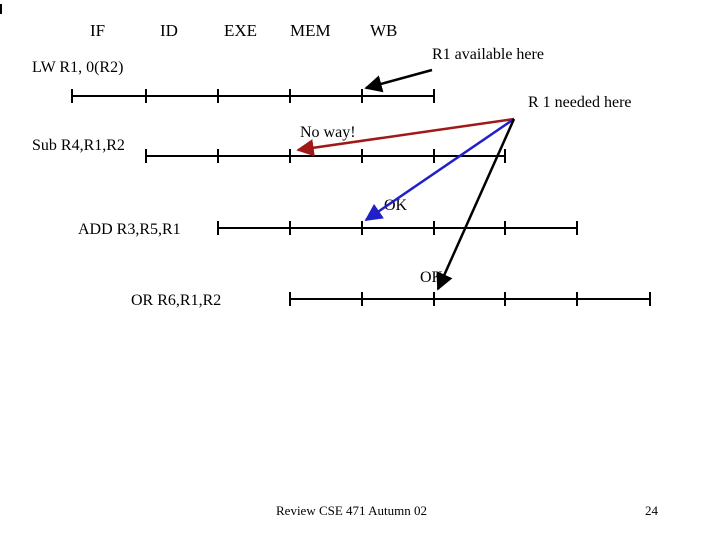 This screenshot has height=540, width=720. What do you see at coordinates (398, 80) in the screenshot?
I see `r1-available-arrow` at bounding box center [398, 80].